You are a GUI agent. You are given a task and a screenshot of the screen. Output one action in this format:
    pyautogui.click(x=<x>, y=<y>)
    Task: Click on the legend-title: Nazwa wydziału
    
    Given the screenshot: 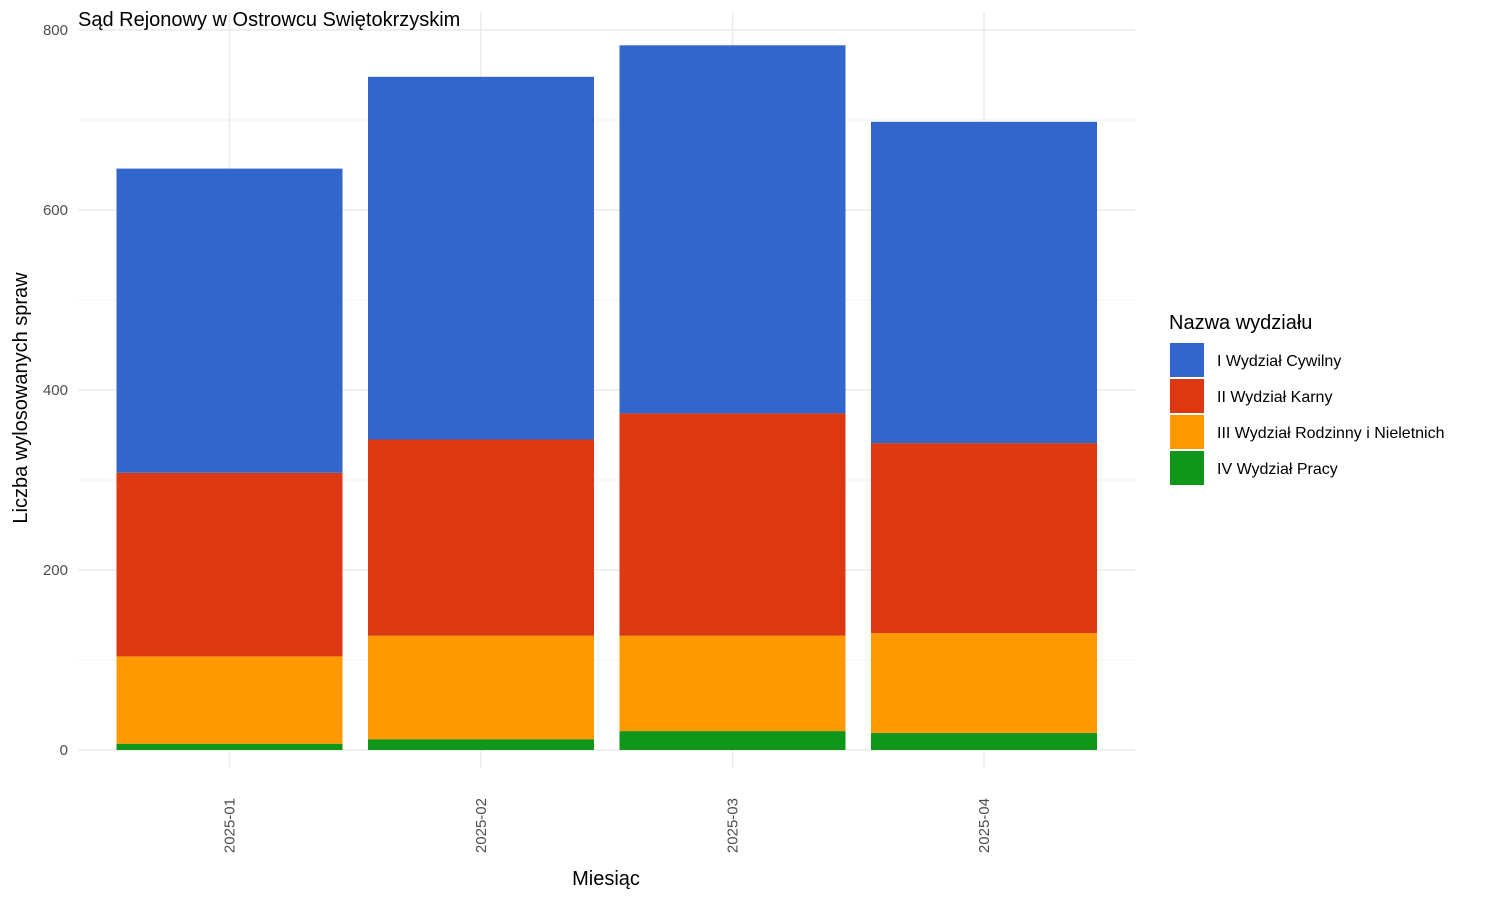 What is the action you would take?
    pyautogui.click(x=1240, y=323)
    